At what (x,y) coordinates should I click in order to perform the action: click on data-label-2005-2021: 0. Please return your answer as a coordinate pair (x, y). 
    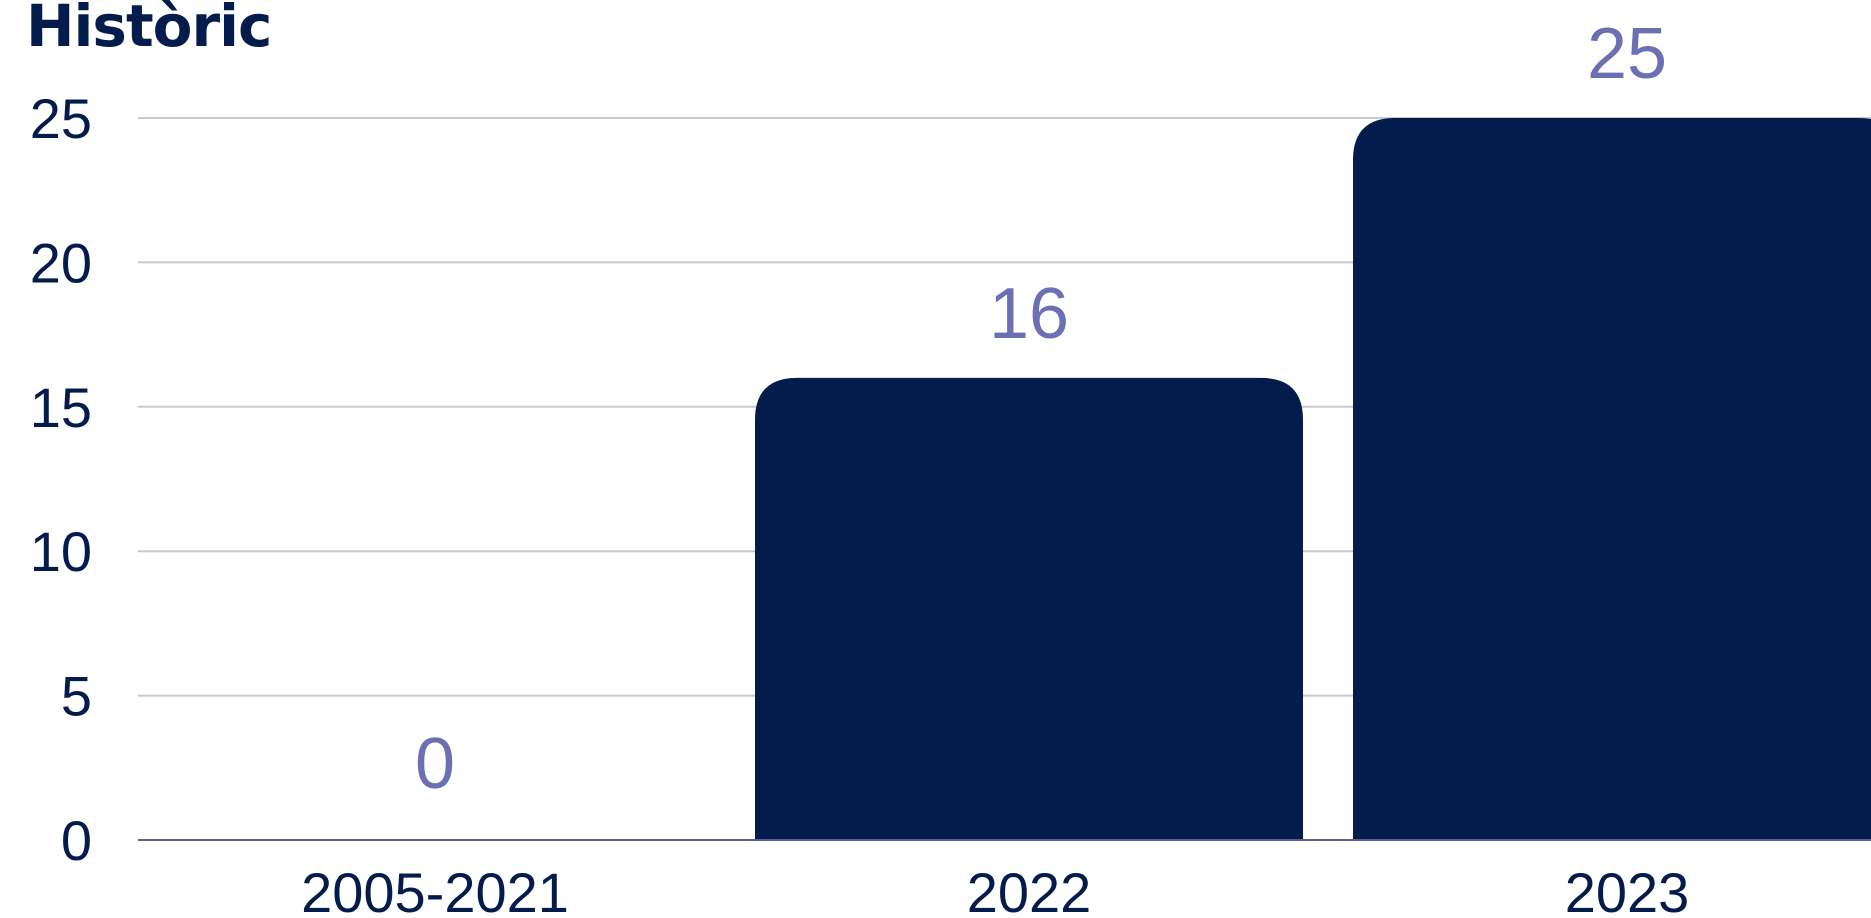
    Looking at the image, I should click on (435, 764).